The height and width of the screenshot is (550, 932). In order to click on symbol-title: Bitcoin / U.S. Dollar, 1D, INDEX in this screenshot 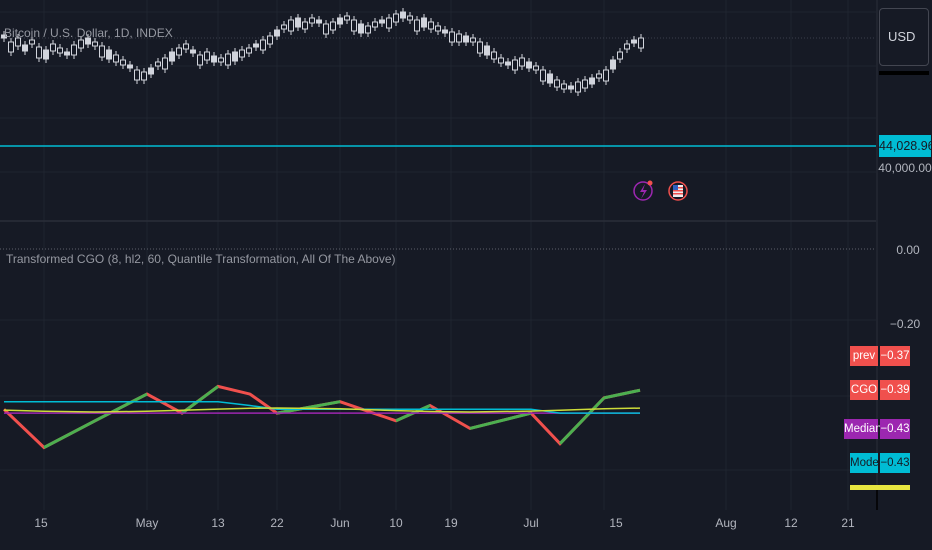, I will do `click(88, 33)`.